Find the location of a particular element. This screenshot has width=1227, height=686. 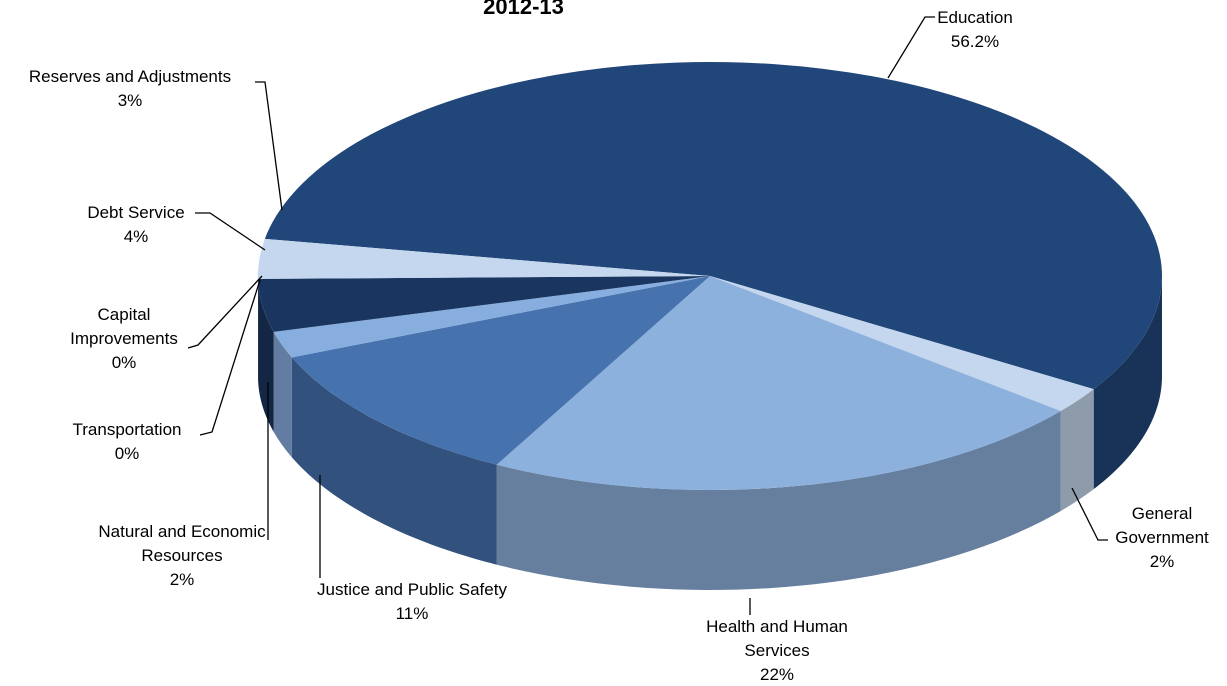

slice-label: Transportation 0% is located at coordinates (127, 442).